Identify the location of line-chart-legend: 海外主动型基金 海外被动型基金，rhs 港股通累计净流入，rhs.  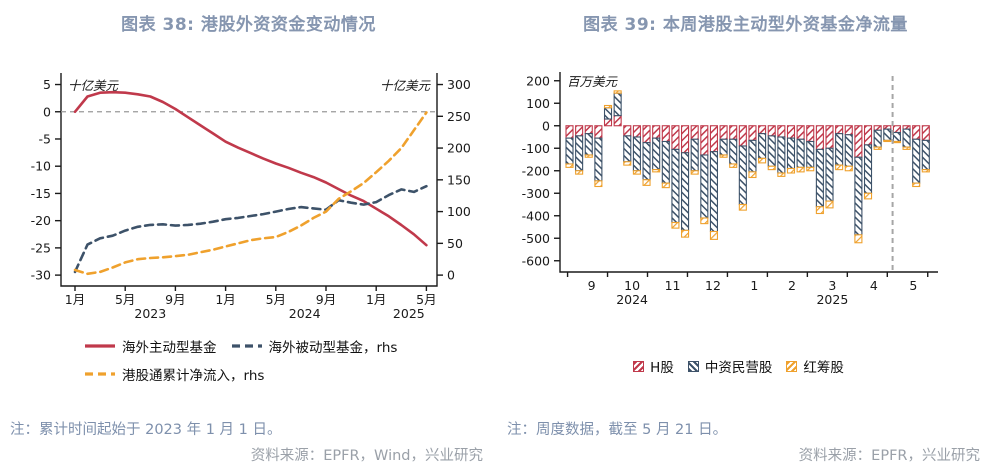
(248, 364).